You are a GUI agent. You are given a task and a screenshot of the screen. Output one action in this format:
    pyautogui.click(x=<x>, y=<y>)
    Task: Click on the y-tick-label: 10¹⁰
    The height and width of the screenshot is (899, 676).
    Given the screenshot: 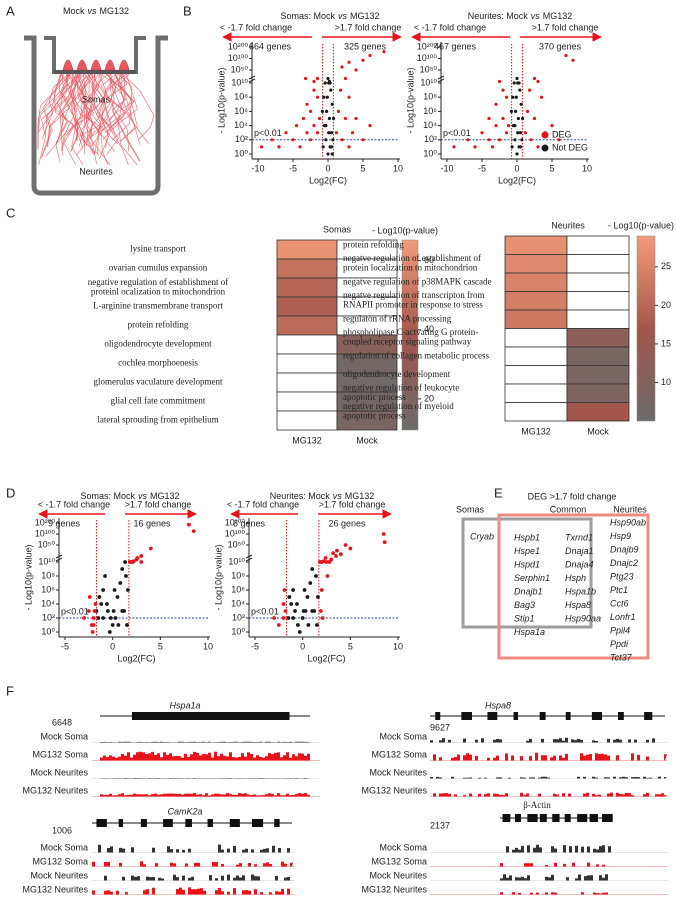 What is the action you would take?
    pyautogui.click(x=236, y=561)
    